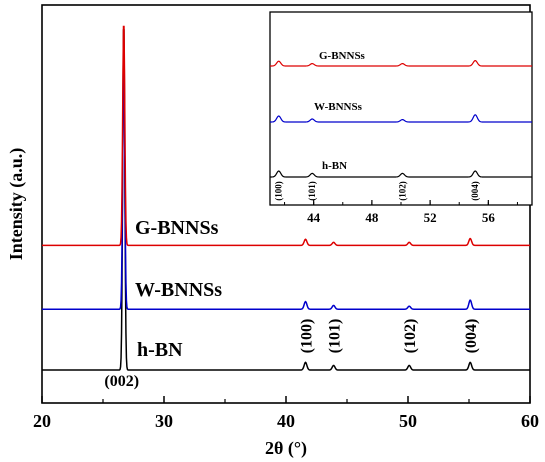  I want to click on inset-series-labels: G-BNNSs W-BNNSs h-BN, so click(340, 111).